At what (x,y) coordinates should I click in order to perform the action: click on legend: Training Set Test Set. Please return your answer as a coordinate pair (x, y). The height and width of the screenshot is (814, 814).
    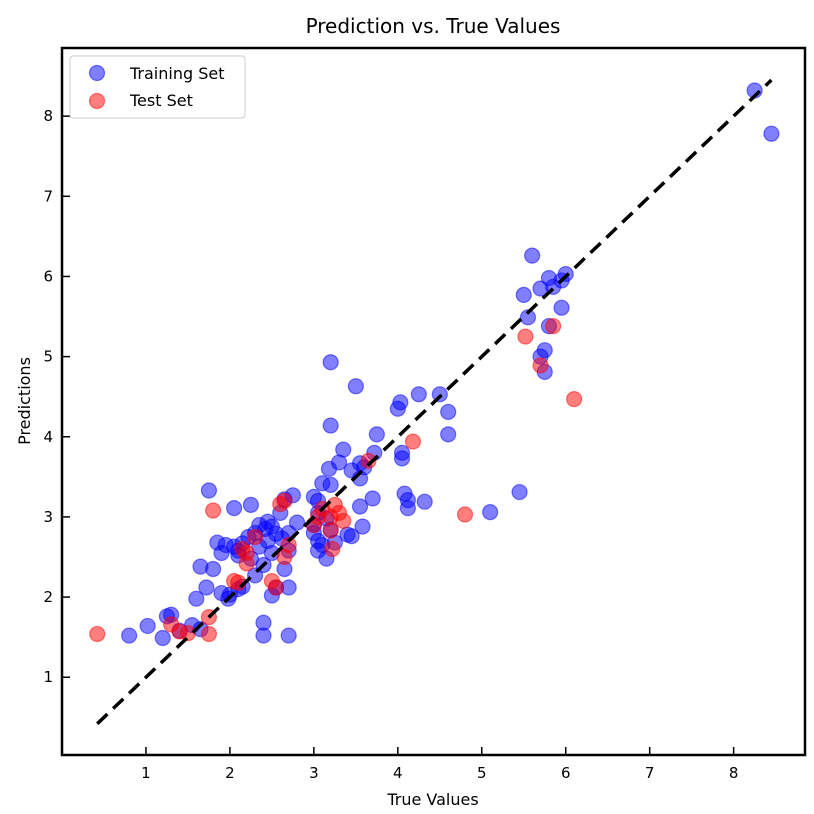
    Looking at the image, I should click on (157, 87).